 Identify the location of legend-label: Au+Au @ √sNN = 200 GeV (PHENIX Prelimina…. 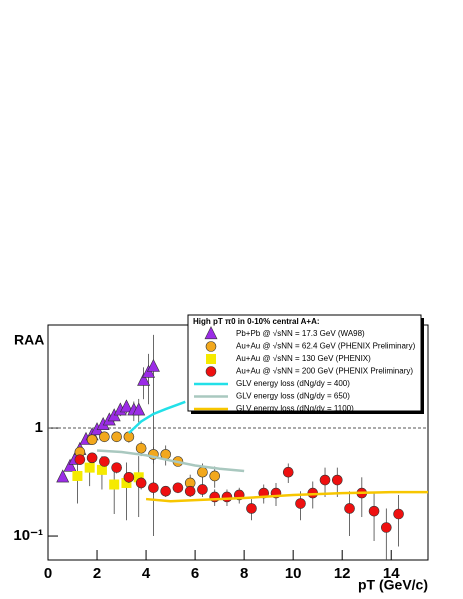
(324, 371).